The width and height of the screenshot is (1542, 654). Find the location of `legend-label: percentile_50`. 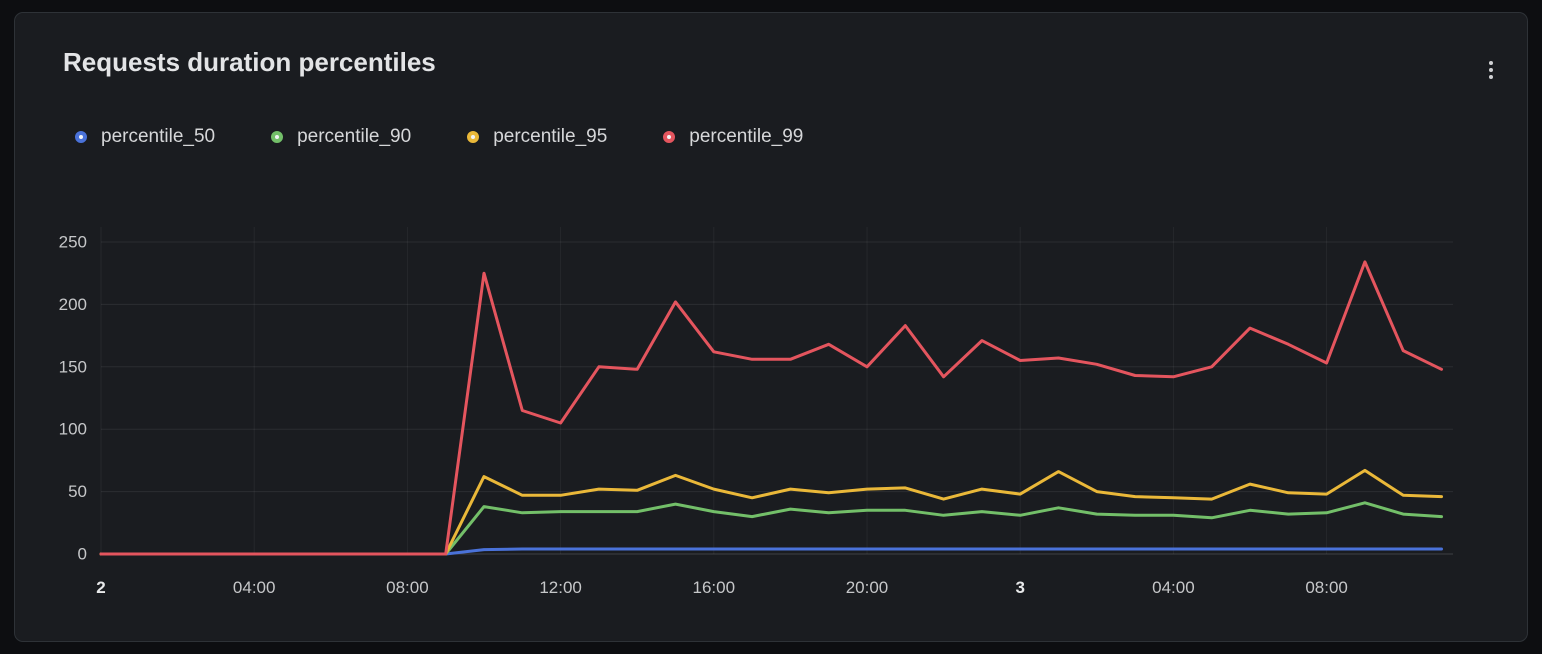

legend-label: percentile_50 is located at coordinates (158, 136).